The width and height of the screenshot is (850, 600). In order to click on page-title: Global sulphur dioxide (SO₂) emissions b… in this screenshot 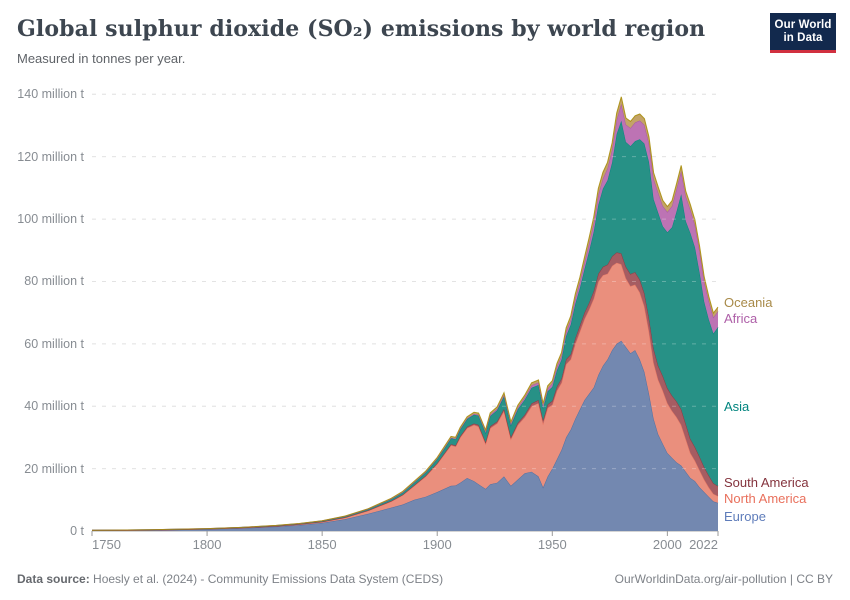, I will do `click(361, 29)`.